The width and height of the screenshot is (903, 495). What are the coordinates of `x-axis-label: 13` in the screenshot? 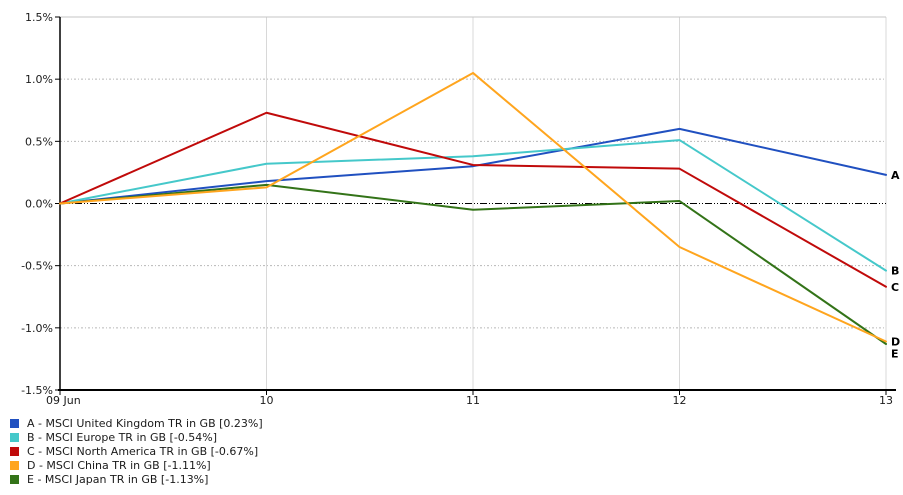 It's located at (886, 400).